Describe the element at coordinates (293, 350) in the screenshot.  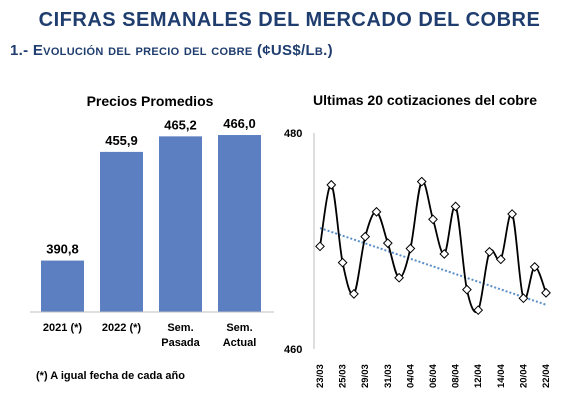
I see `y-tick-label: 460` at that location.